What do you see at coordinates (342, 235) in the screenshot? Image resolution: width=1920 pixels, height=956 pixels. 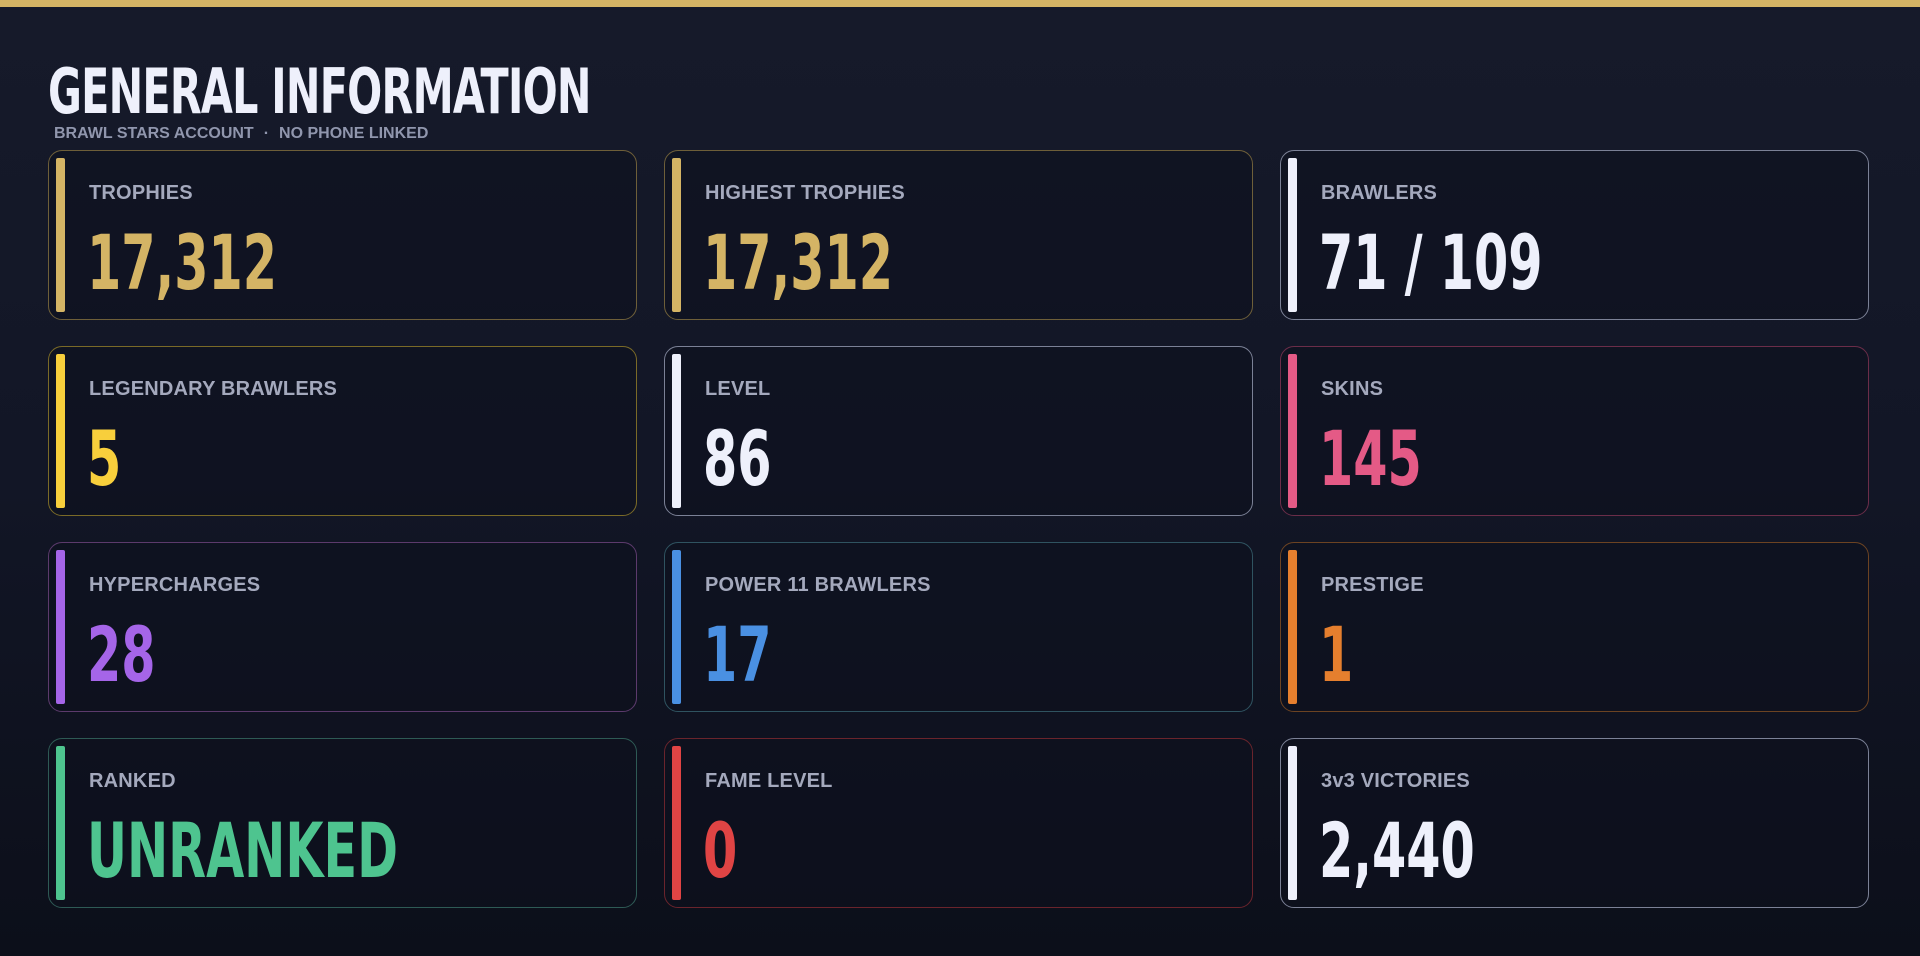 I see `stat-card-trophies: TROPHIES 17,312` at bounding box center [342, 235].